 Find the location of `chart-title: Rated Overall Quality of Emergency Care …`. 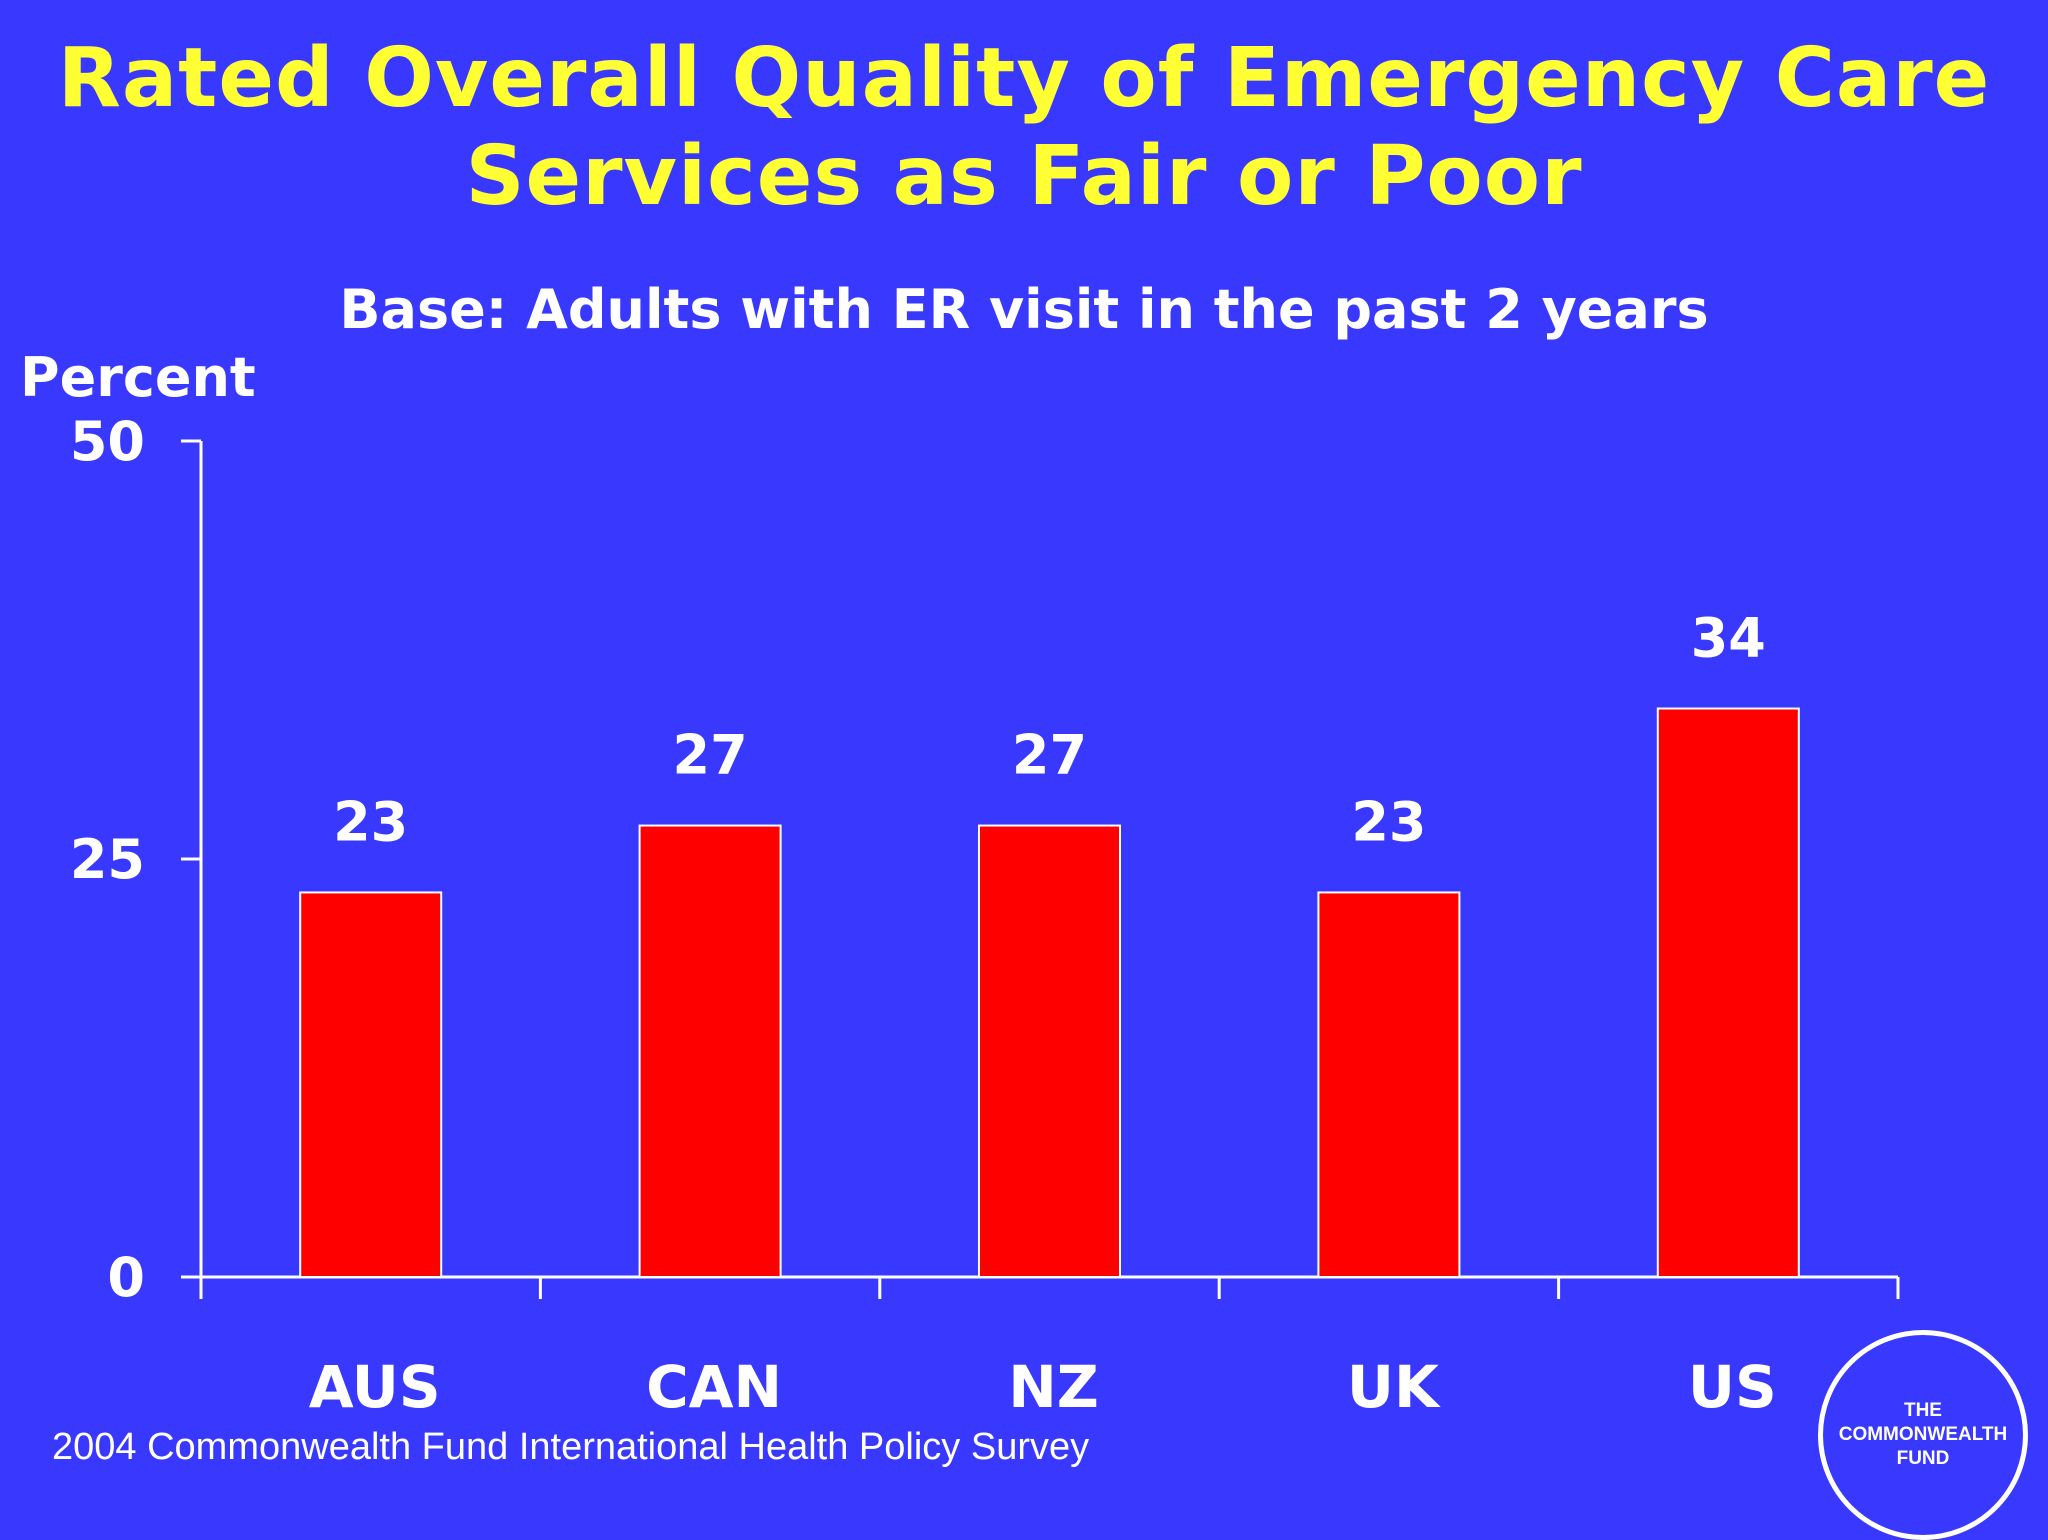

chart-title: Rated Overall Quality of Emergency Care … is located at coordinates (1024, 128).